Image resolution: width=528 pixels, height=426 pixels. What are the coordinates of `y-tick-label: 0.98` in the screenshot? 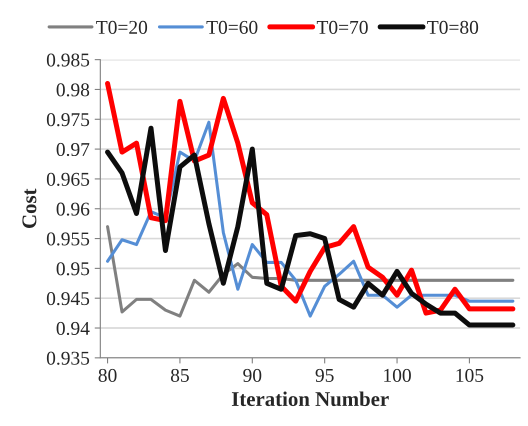 It's located at (73, 89).